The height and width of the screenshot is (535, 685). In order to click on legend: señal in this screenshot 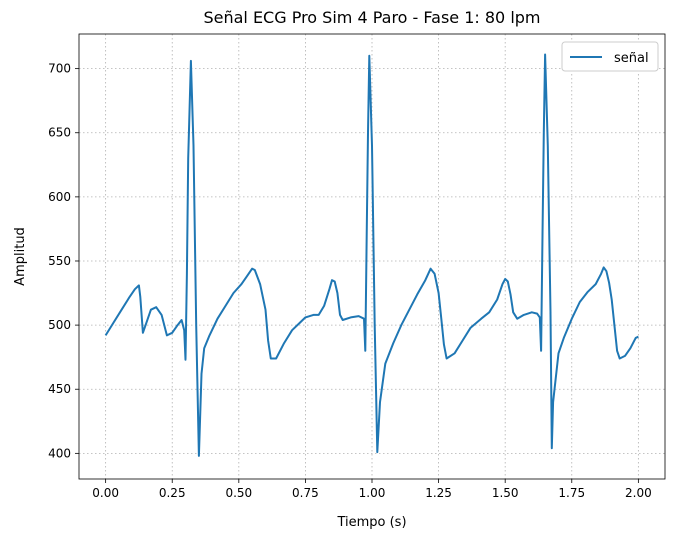, I will do `click(610, 56)`.